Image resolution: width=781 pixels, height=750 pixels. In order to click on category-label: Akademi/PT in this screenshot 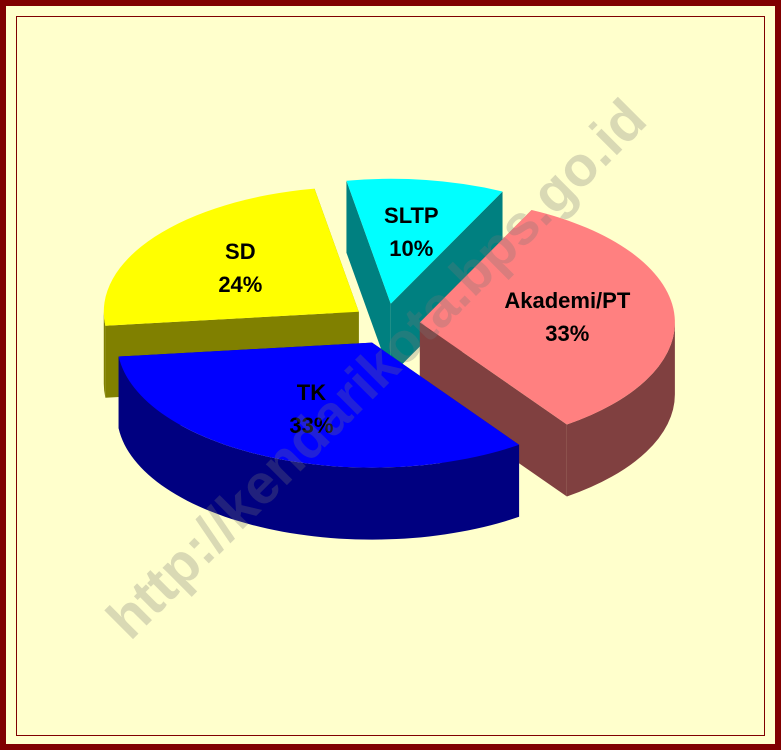, I will do `click(567, 300)`.